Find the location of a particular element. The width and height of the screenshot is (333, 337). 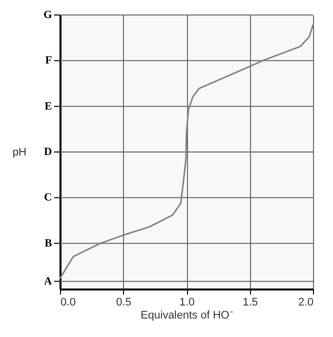

ref-line-label: A is located at coordinates (48, 281).